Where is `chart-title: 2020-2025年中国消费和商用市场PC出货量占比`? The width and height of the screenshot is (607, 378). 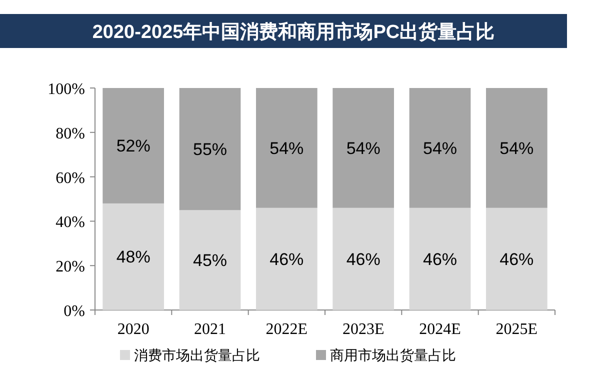
chart-title: 2020-2025年中国消费和商用市场PC出货量占比 is located at coordinates (293, 32).